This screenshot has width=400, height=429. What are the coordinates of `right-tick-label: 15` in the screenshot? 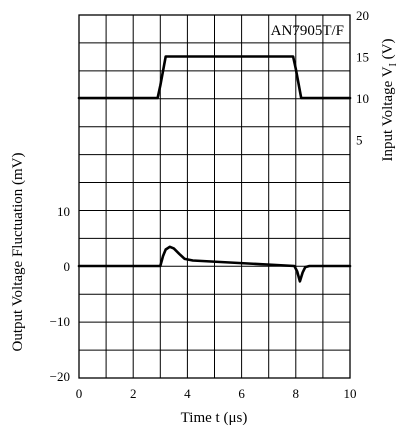 It's located at (362, 57).